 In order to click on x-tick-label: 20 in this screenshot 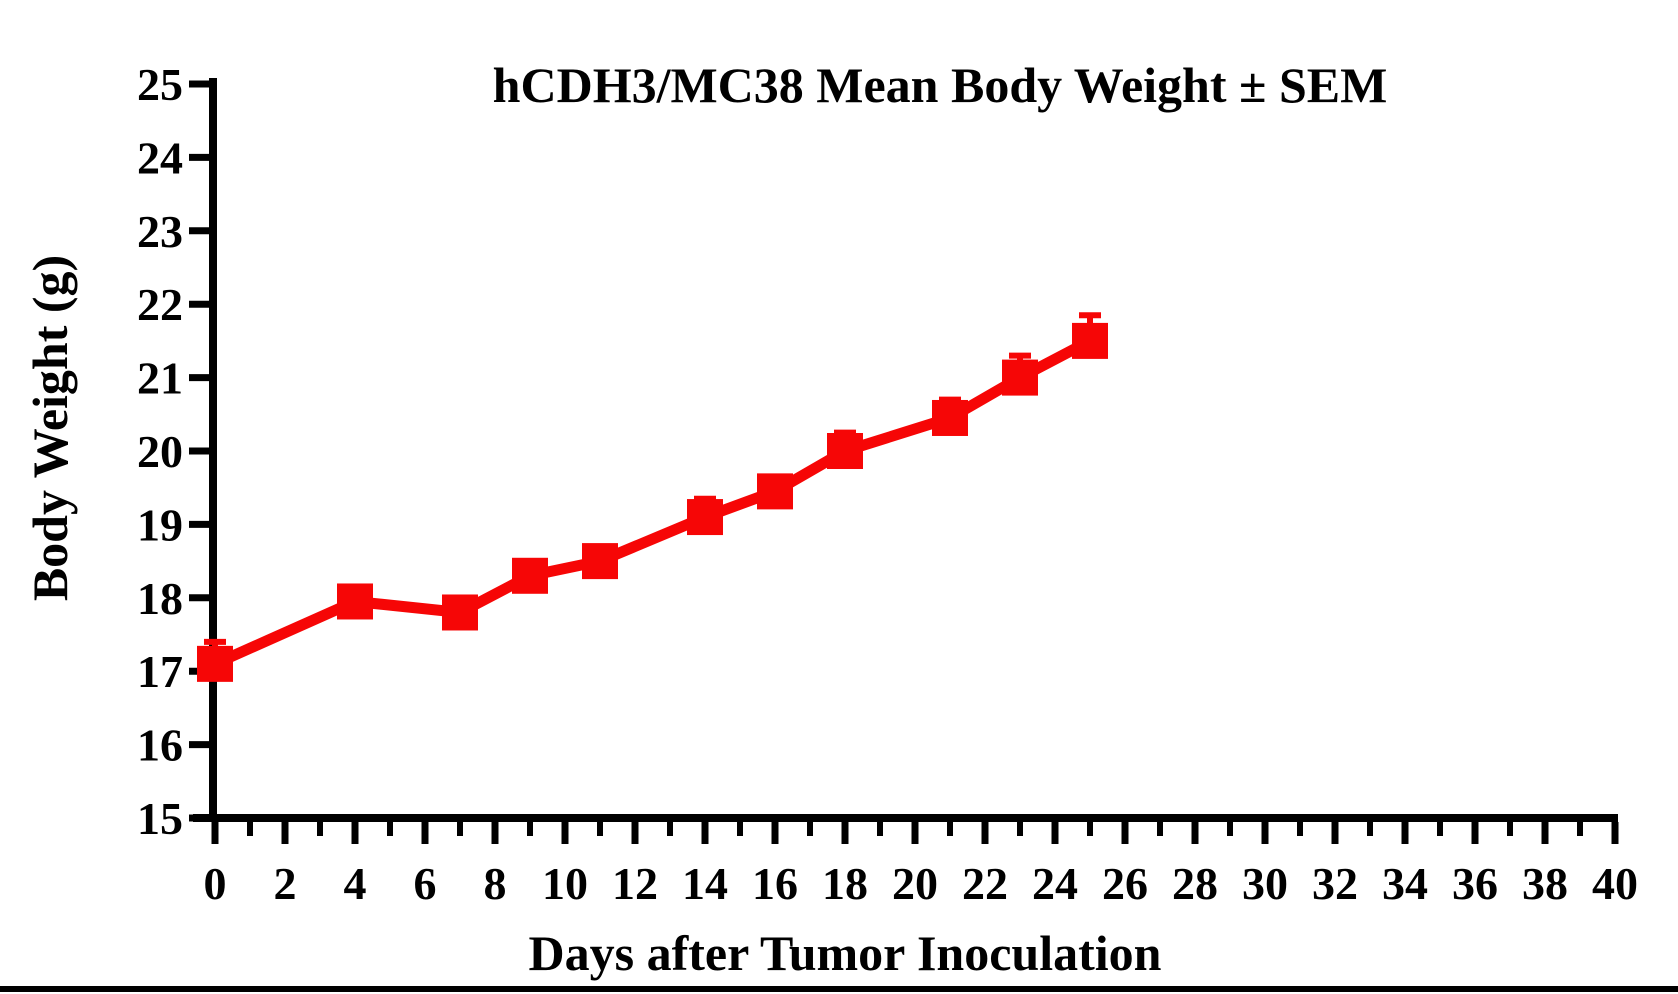, I will do `click(915, 883)`.